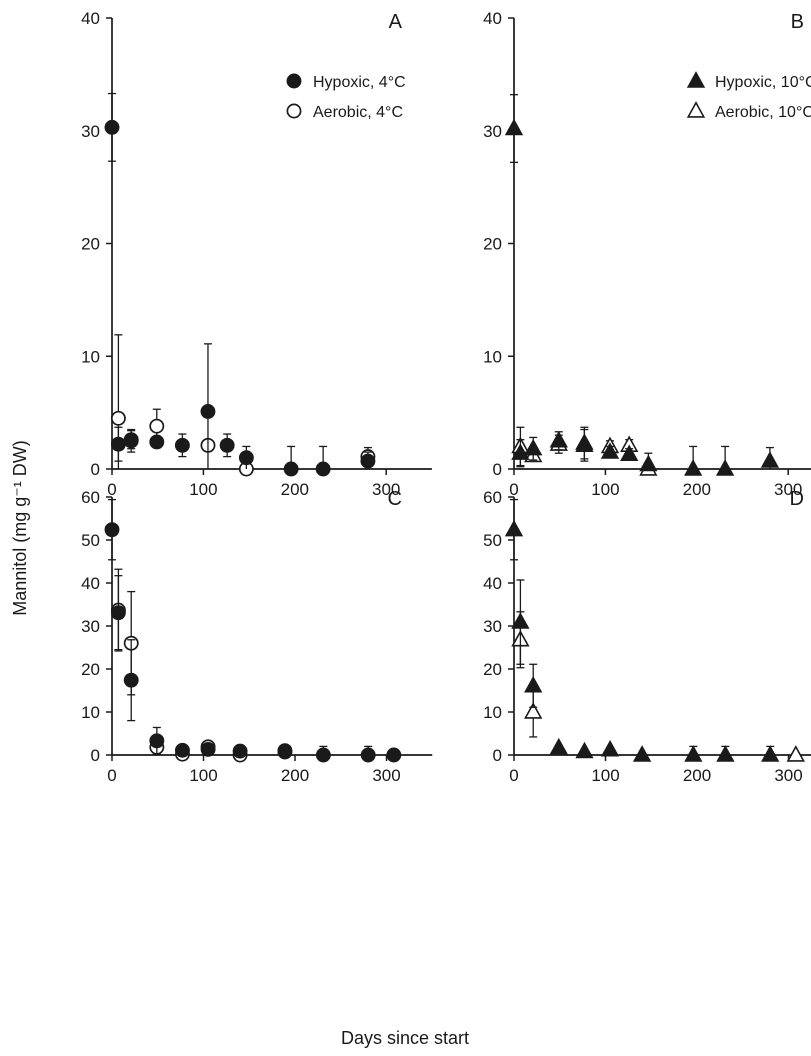 The height and width of the screenshot is (1056, 811). I want to click on panel-c: 0 10 20 30 40 50 60 0 100 200 300 C, so click(257, 636).